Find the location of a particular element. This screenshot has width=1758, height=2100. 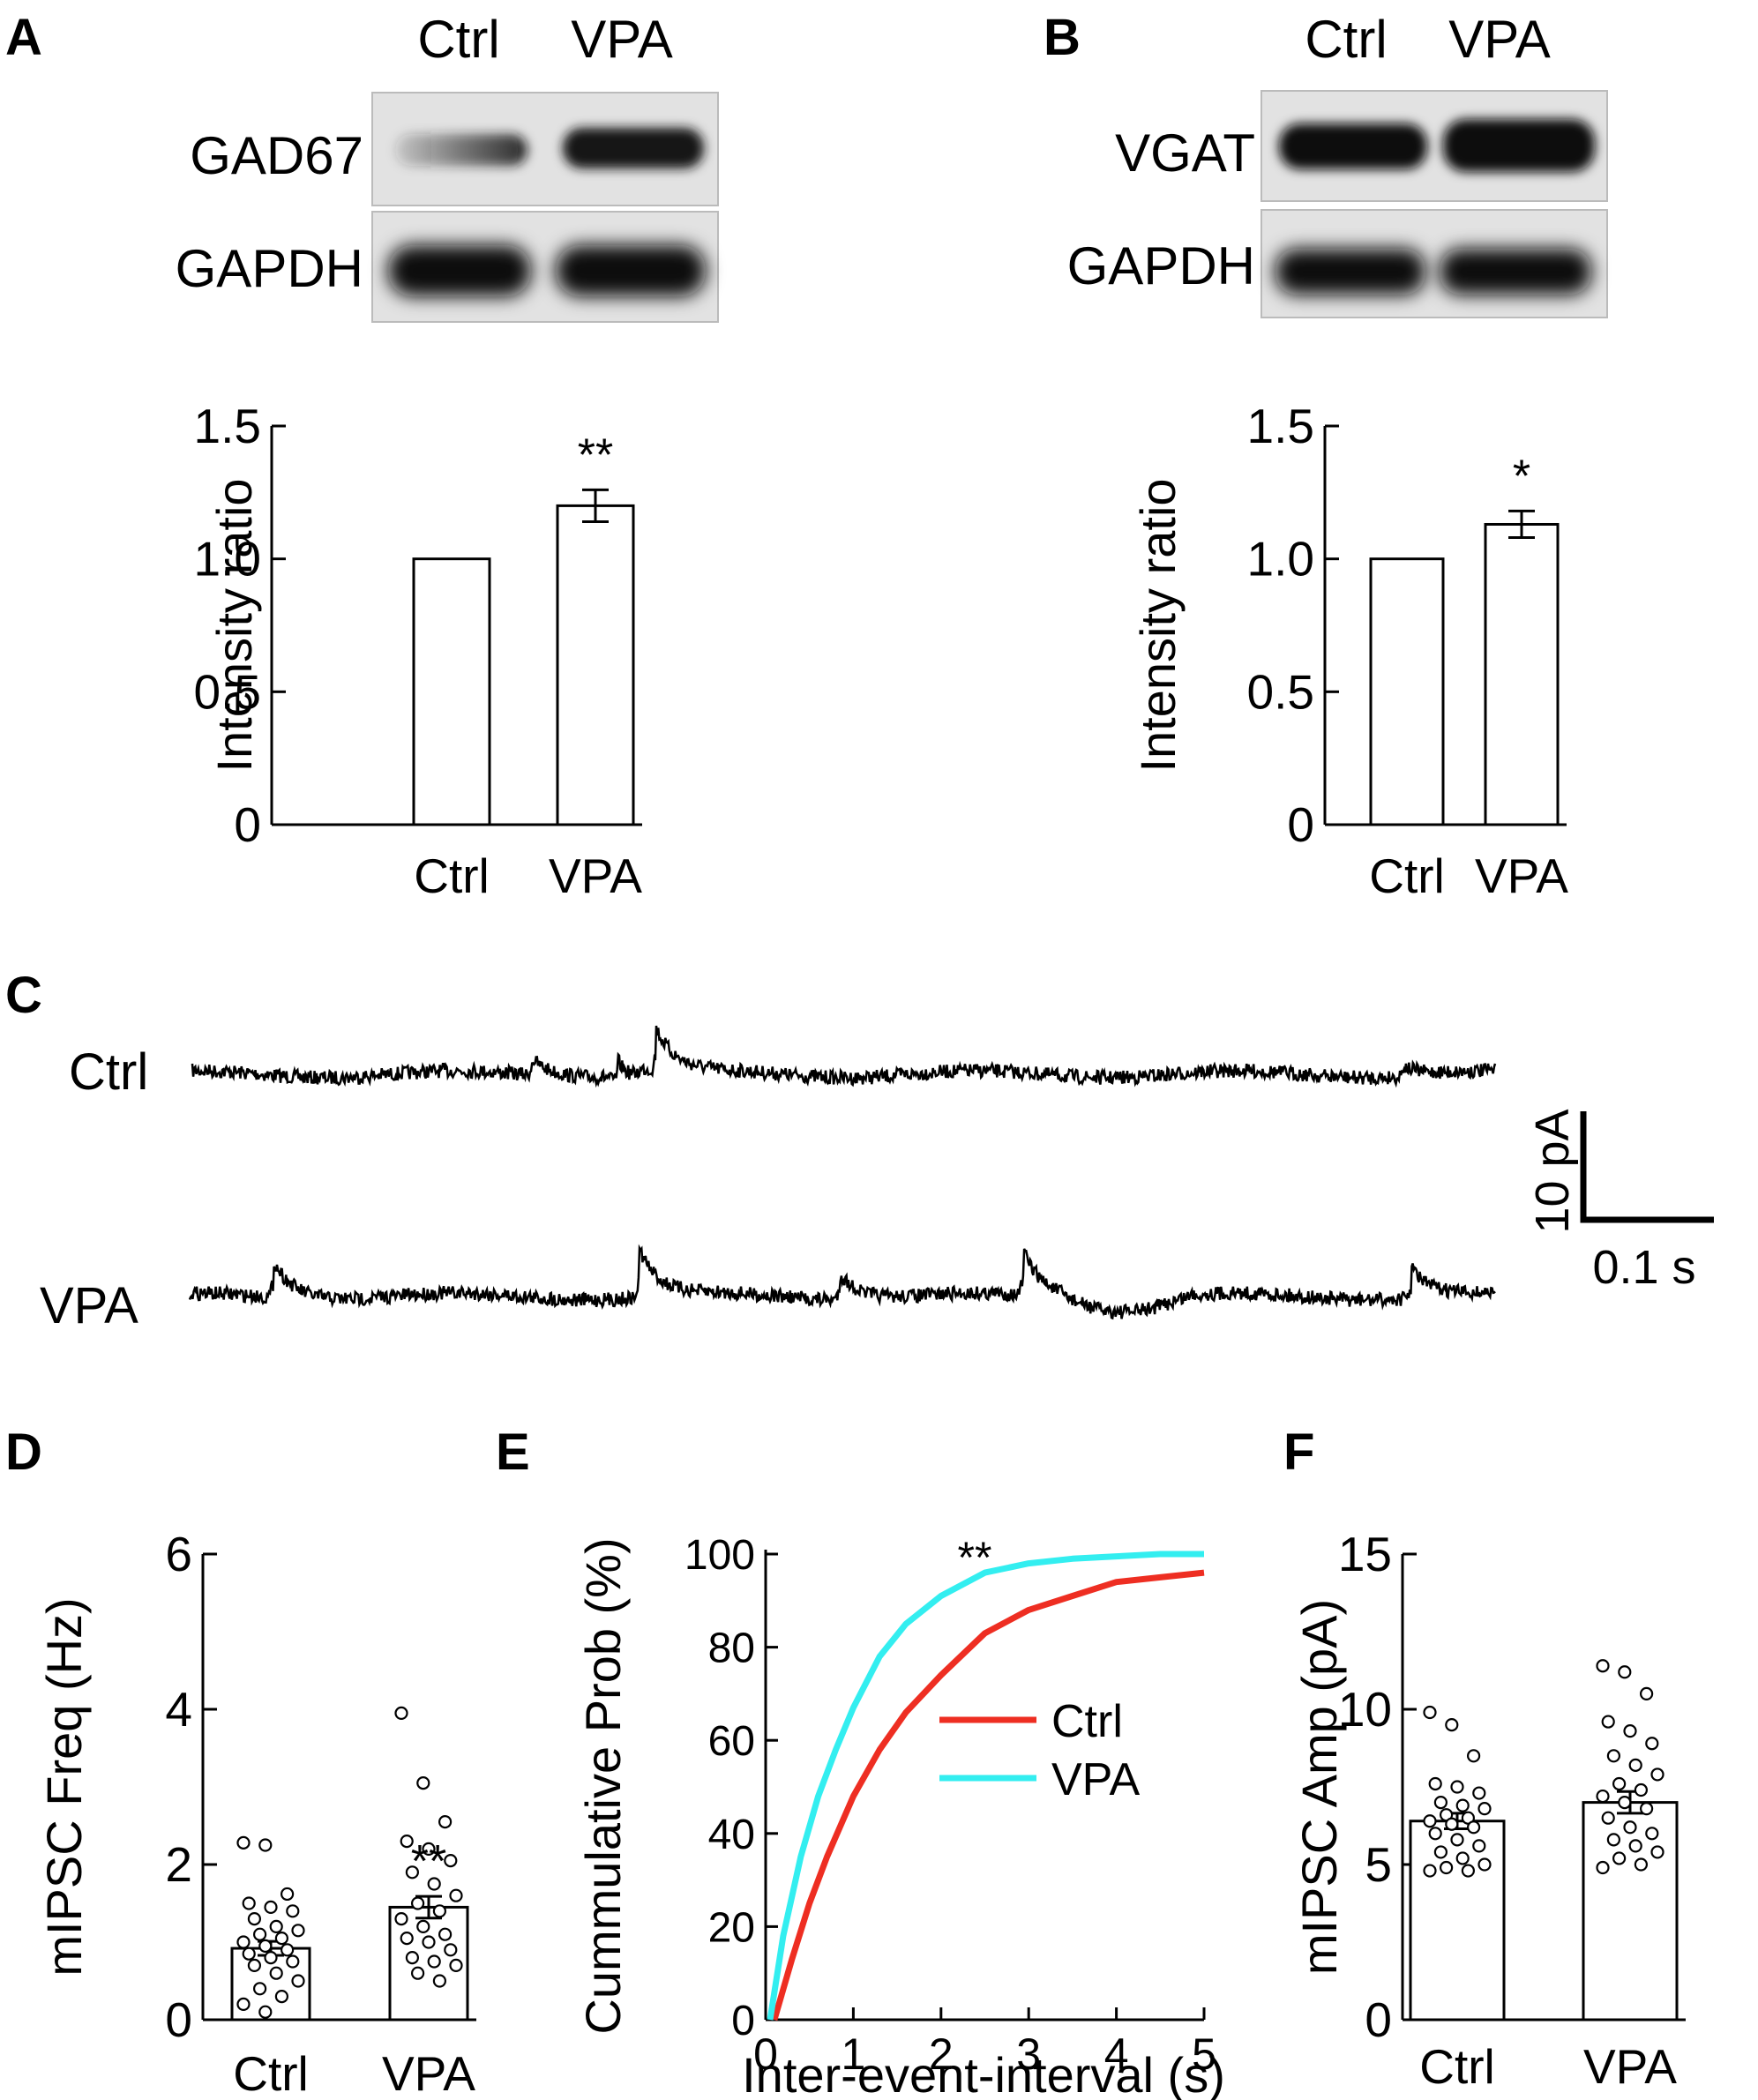

blot-a-row-gapdh: GAPDH is located at coordinates (269, 268).